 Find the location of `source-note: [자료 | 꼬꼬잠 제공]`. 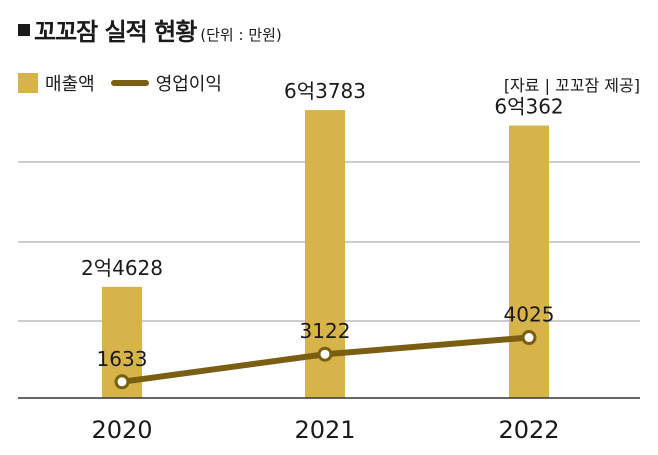

source-note: [자료 | 꼬꼬잠 제공] is located at coordinates (571, 85).